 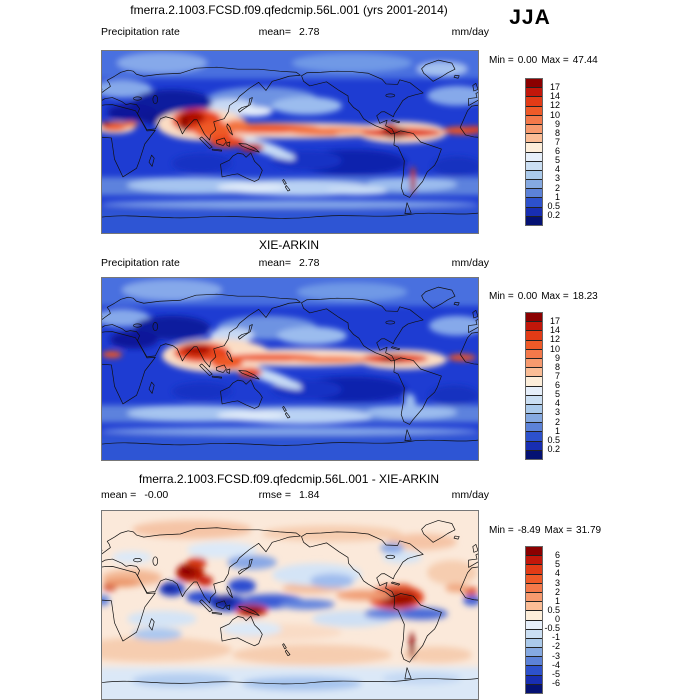 What do you see at coordinates (140, 32) in the screenshot?
I see `field-label-text: Precipitation rate` at bounding box center [140, 32].